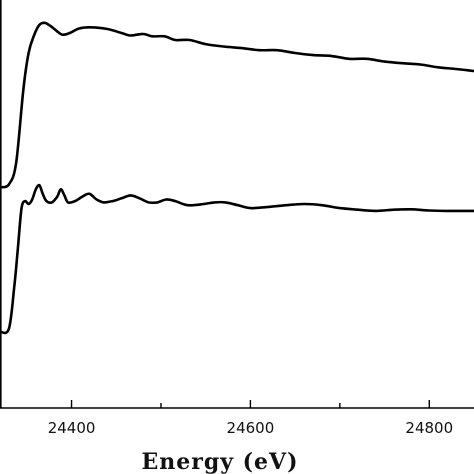  What do you see at coordinates (429, 428) in the screenshot?
I see `x-tick-label: 24800` at bounding box center [429, 428].